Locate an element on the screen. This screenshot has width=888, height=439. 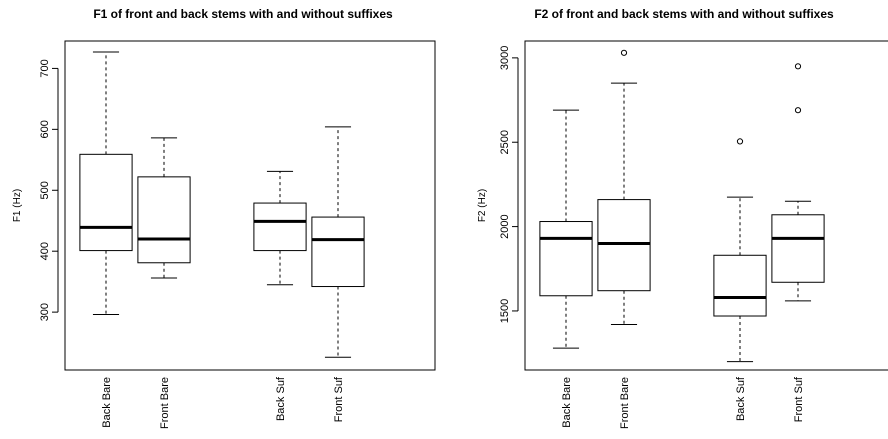
y-tick-label: 300 is located at coordinates (45, 312).